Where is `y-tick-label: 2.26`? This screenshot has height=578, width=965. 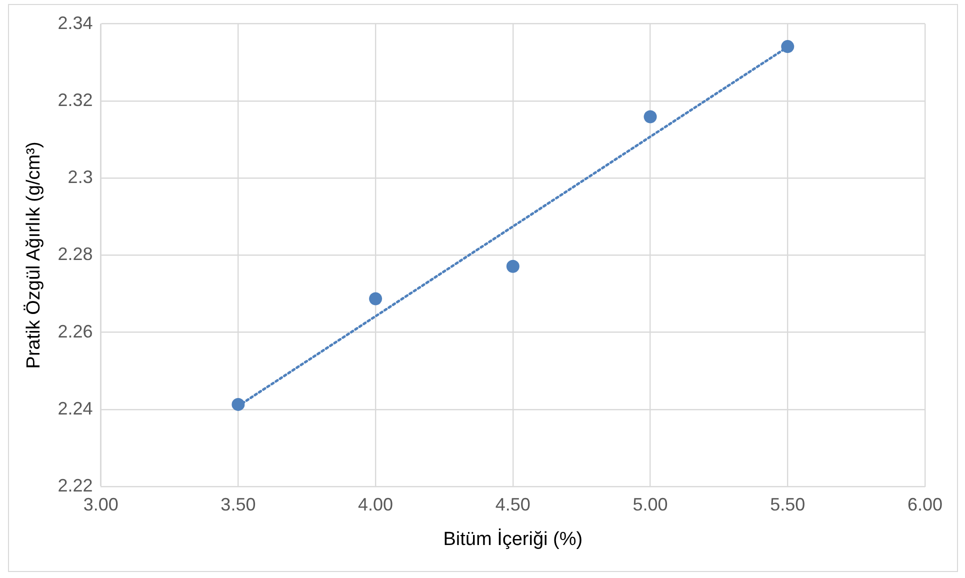
y-tick-label: 2.26 is located at coordinates (75, 331).